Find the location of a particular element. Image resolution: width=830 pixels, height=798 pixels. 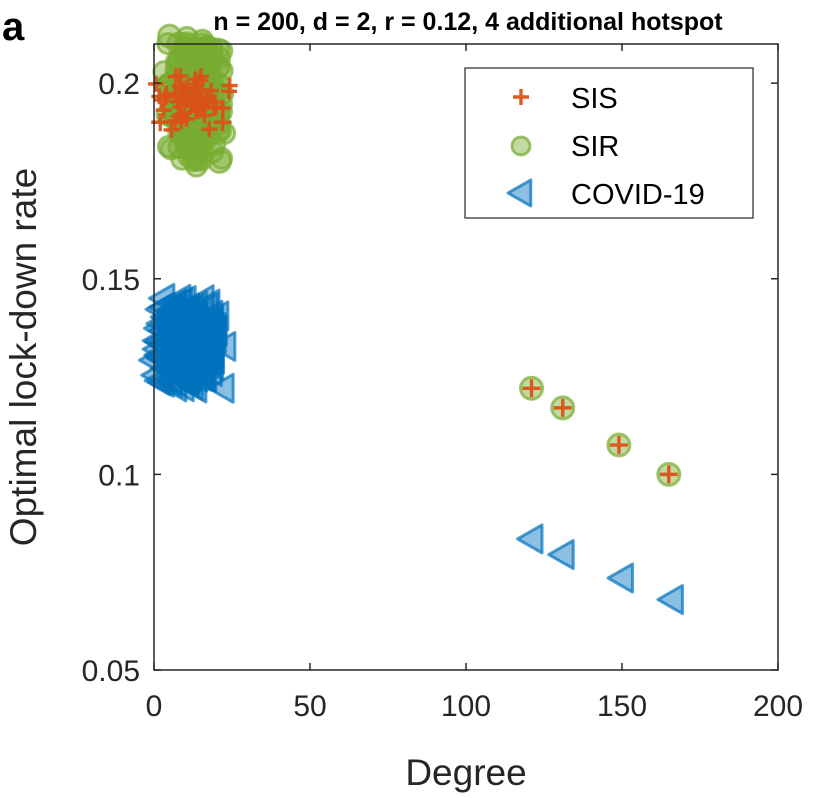

legend-marker-sis is located at coordinates (521, 97).